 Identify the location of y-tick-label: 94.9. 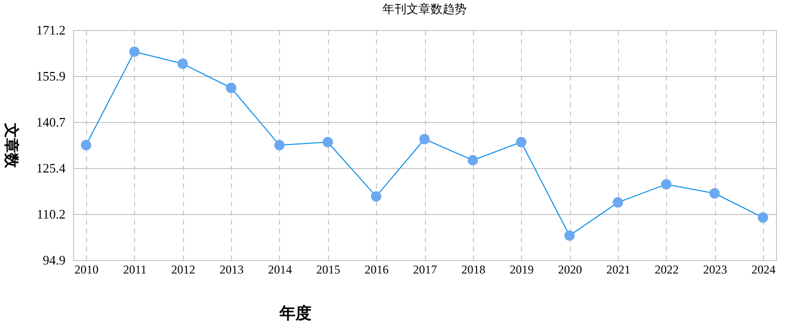
(54, 260).